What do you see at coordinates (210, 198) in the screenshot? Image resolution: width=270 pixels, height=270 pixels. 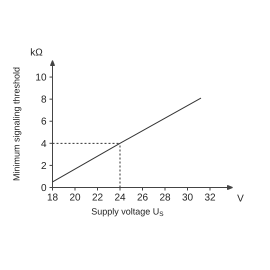 I see `x-tick-label: 32` at bounding box center [210, 198].